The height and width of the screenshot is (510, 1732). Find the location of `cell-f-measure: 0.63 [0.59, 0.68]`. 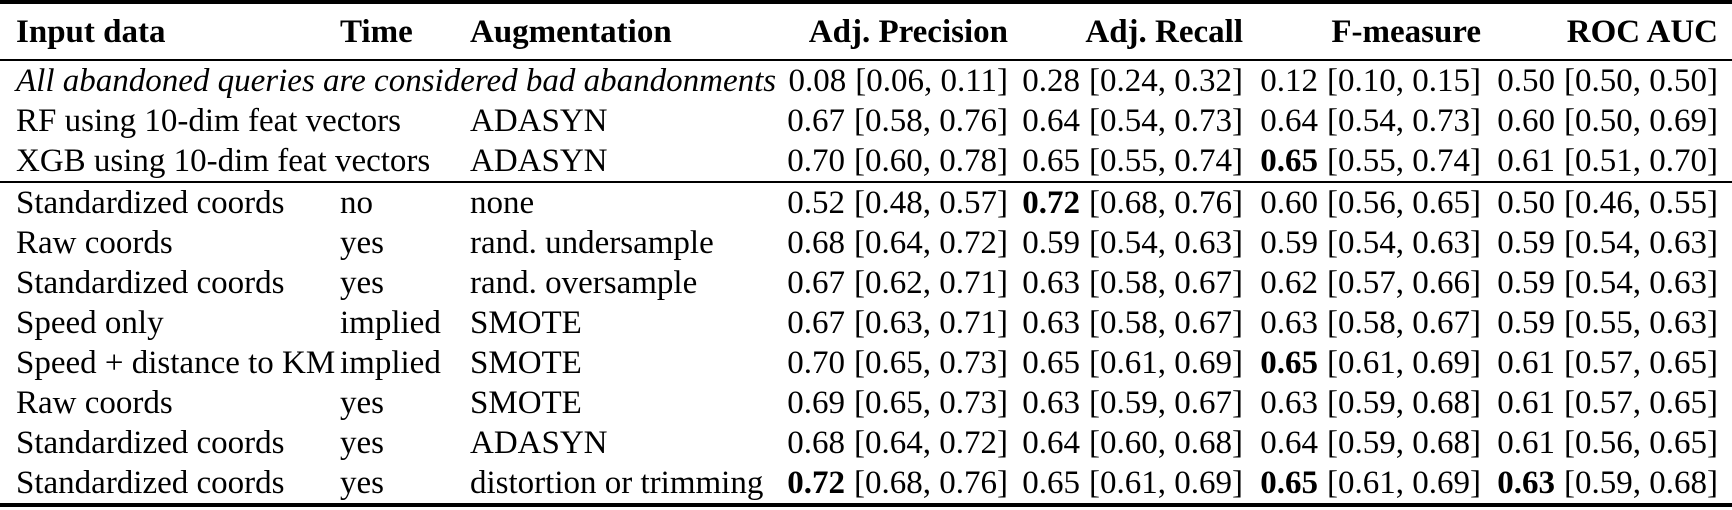

cell-f-measure: 0.63 [0.59, 0.68] is located at coordinates (1362, 403).